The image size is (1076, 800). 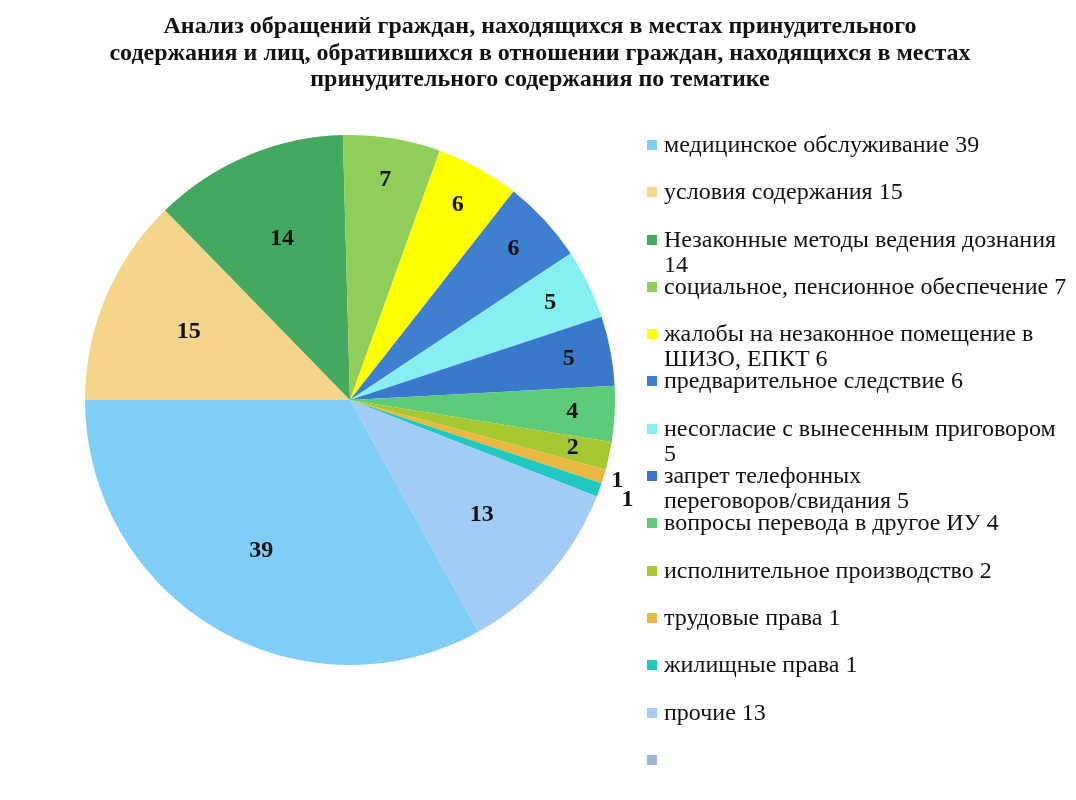 I want to click on data-label: 2, so click(x=572, y=446).